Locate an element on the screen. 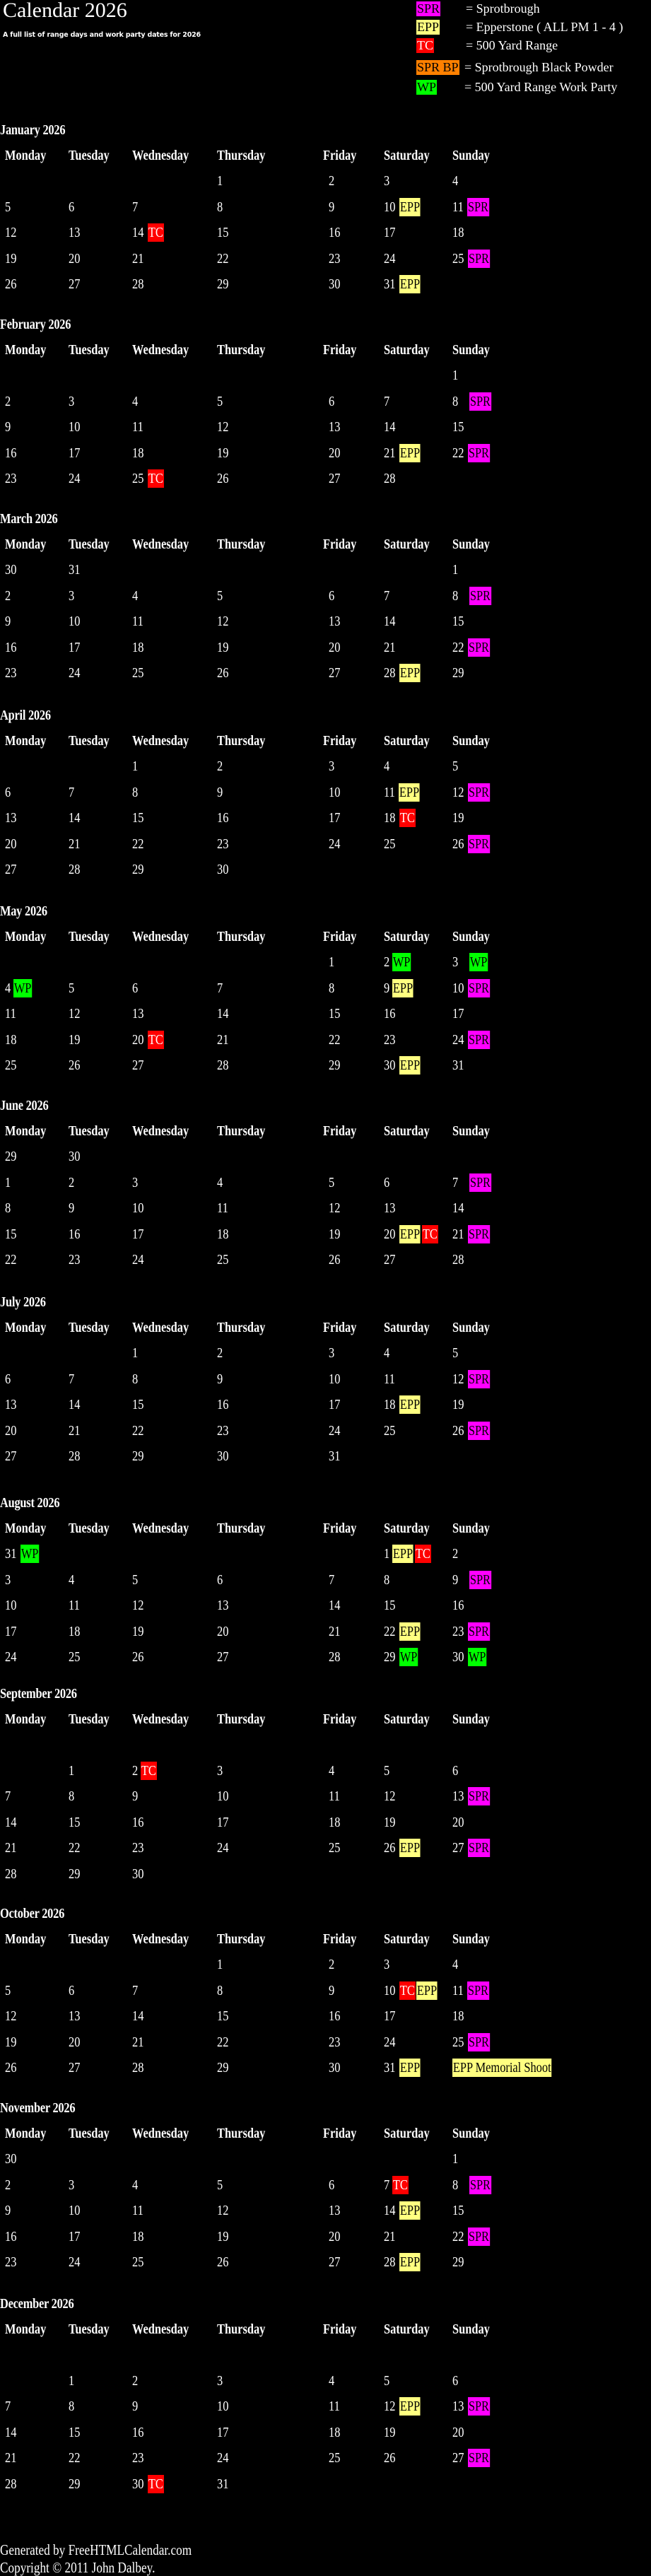 The image size is (651, 2576). day-number: 21 is located at coordinates (458, 1234).